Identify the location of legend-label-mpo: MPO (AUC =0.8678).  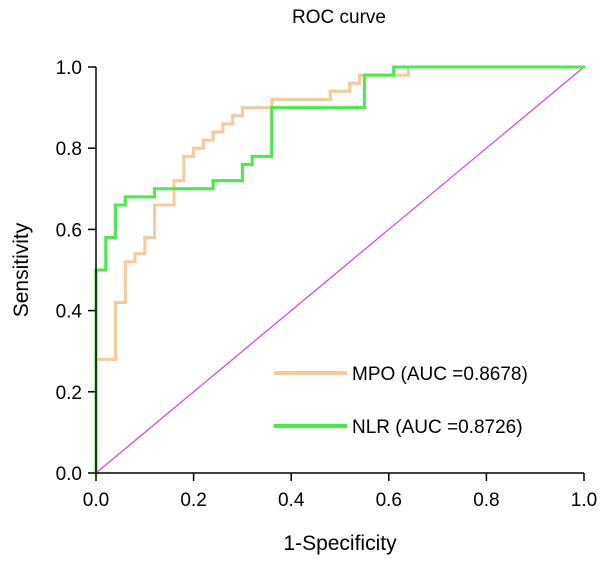
(440, 374).